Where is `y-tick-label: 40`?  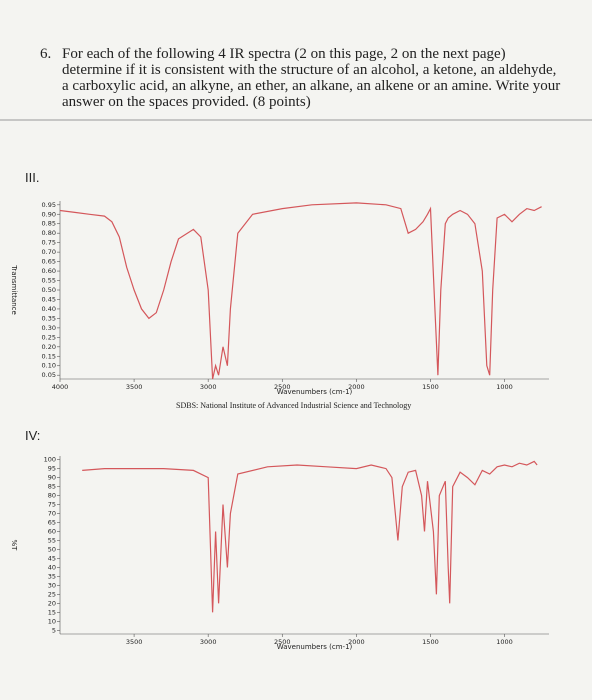 y-tick-label: 40 is located at coordinates (52, 567).